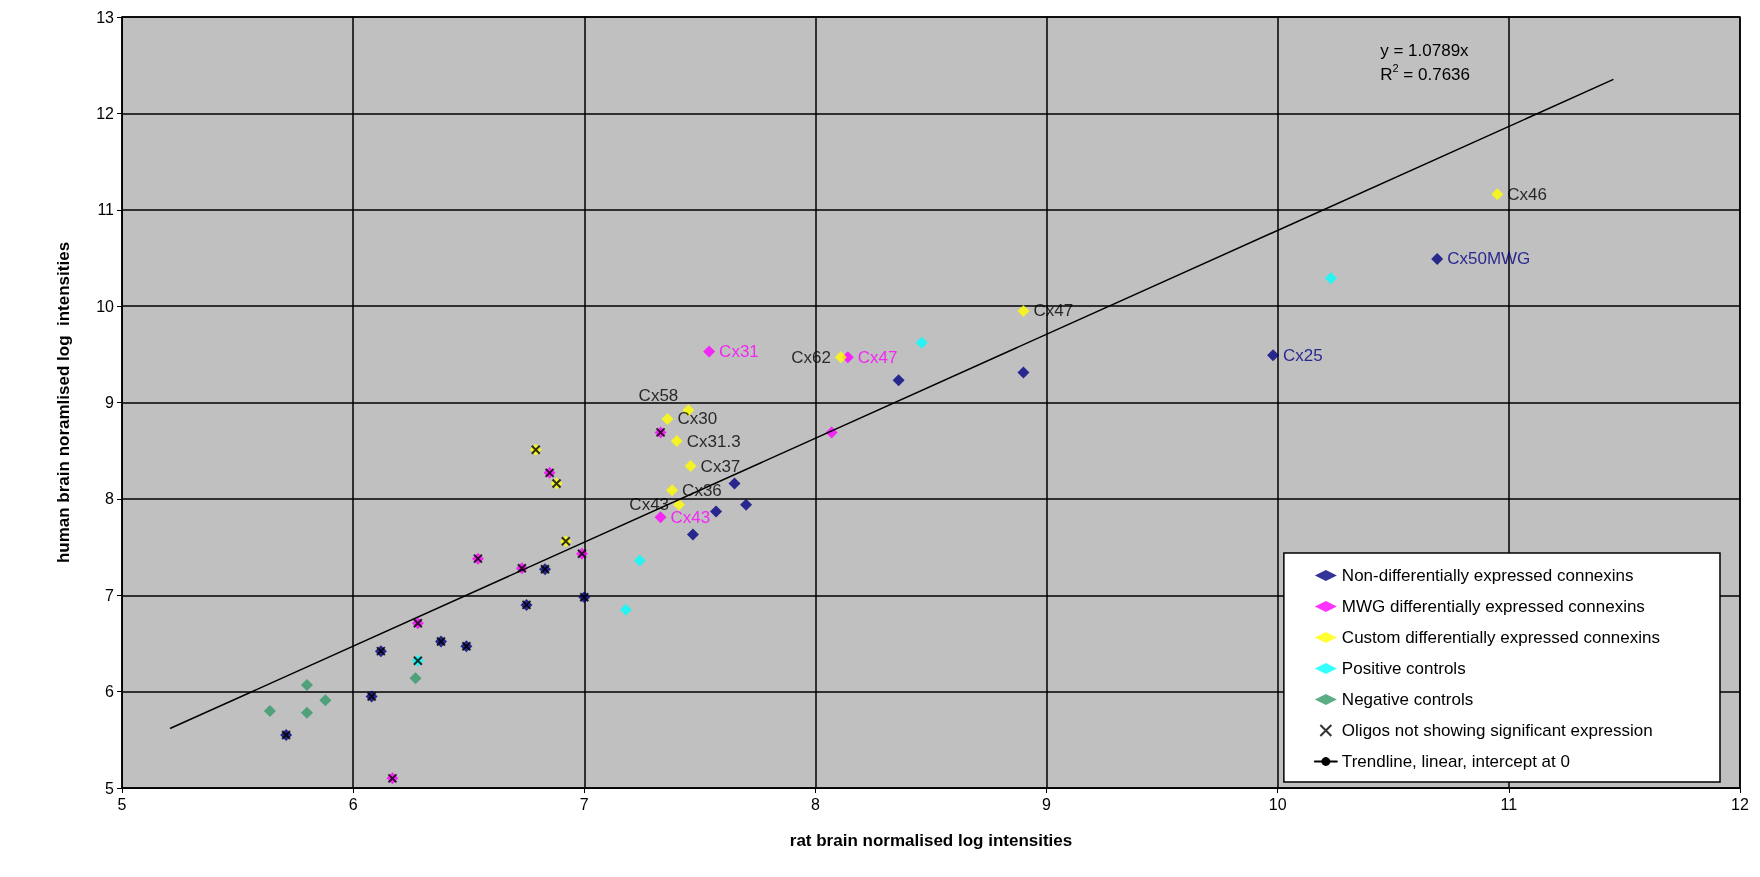 The image size is (1760, 877). What do you see at coordinates (353, 804) in the screenshot?
I see `x-tick-label: 6` at bounding box center [353, 804].